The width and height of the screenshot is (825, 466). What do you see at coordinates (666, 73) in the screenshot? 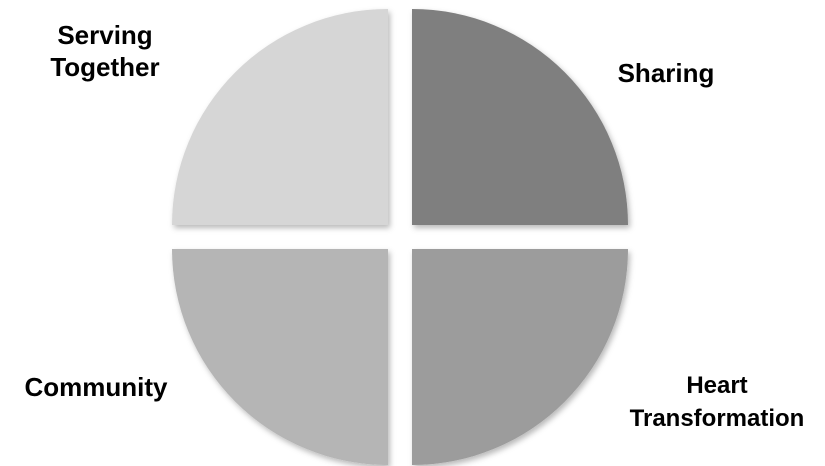
I see `label-sharing: Sharing` at bounding box center [666, 73].